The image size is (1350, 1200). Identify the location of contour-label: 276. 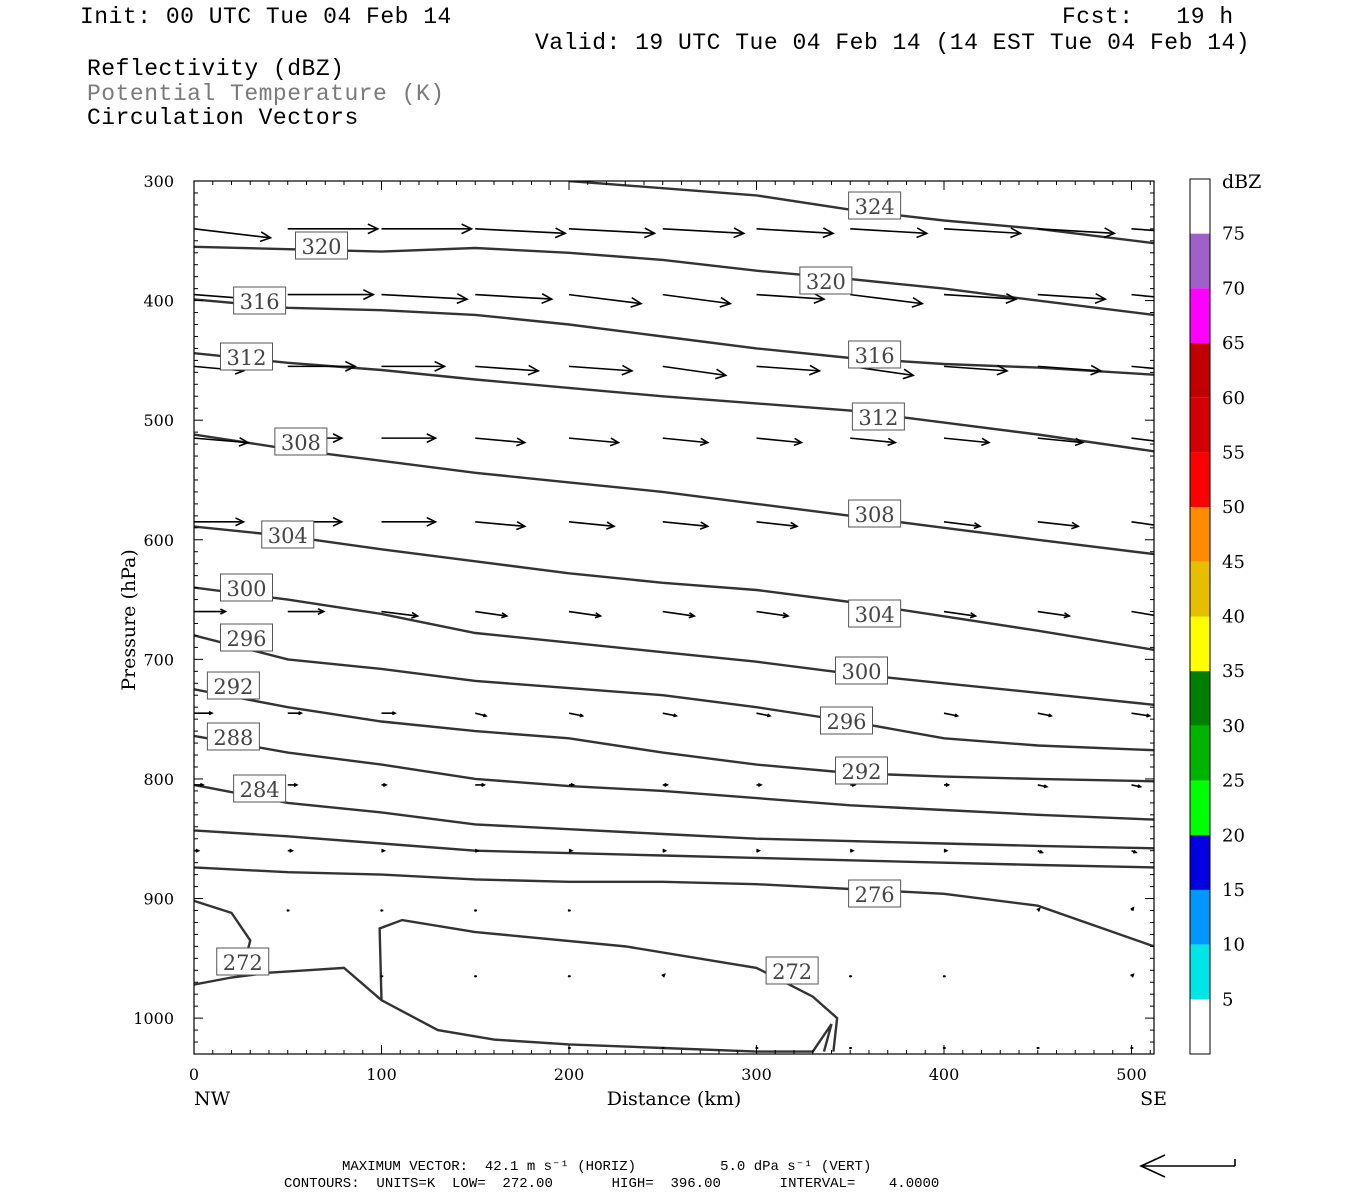
(875, 893).